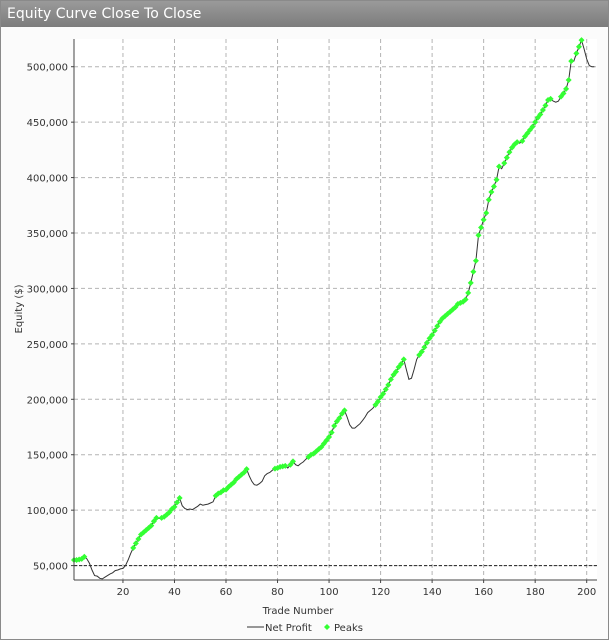 Image resolution: width=609 pixels, height=640 pixels. I want to click on y-tick-label: 450,000, so click(47, 123).